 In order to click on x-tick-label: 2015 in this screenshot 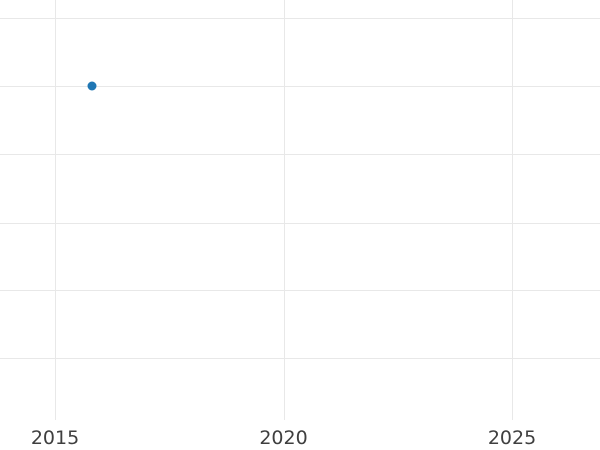, I will do `click(55, 438)`.